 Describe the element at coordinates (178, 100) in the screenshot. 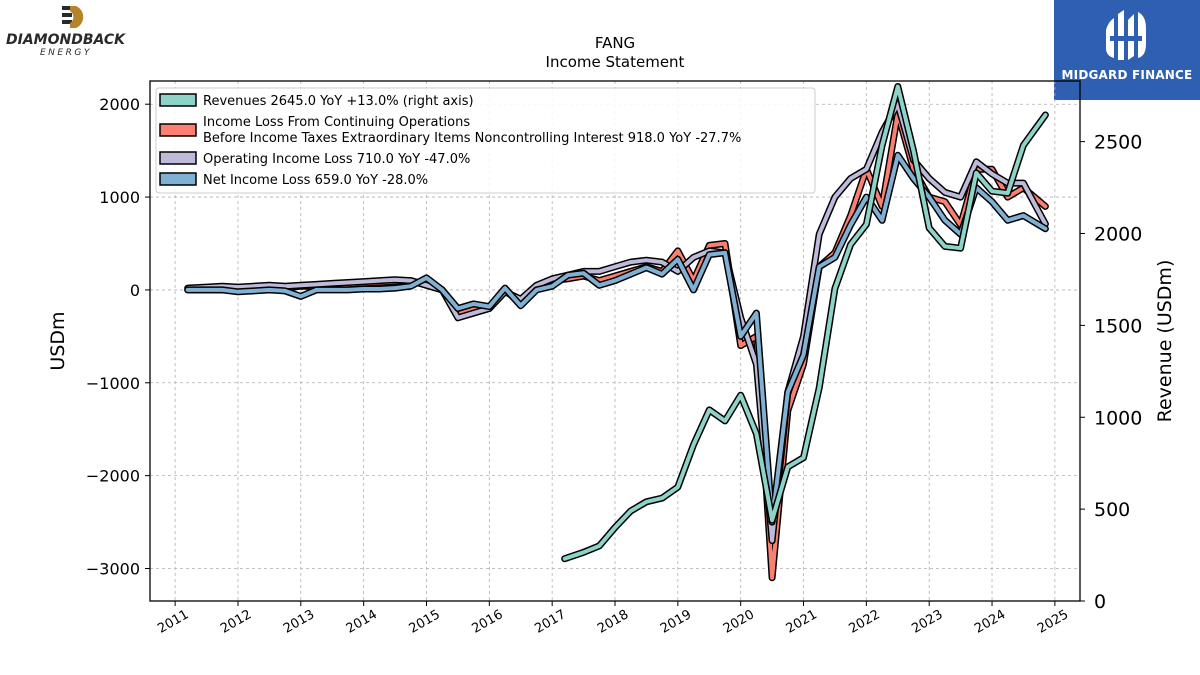

I see `legend-swatch-revenues` at that location.